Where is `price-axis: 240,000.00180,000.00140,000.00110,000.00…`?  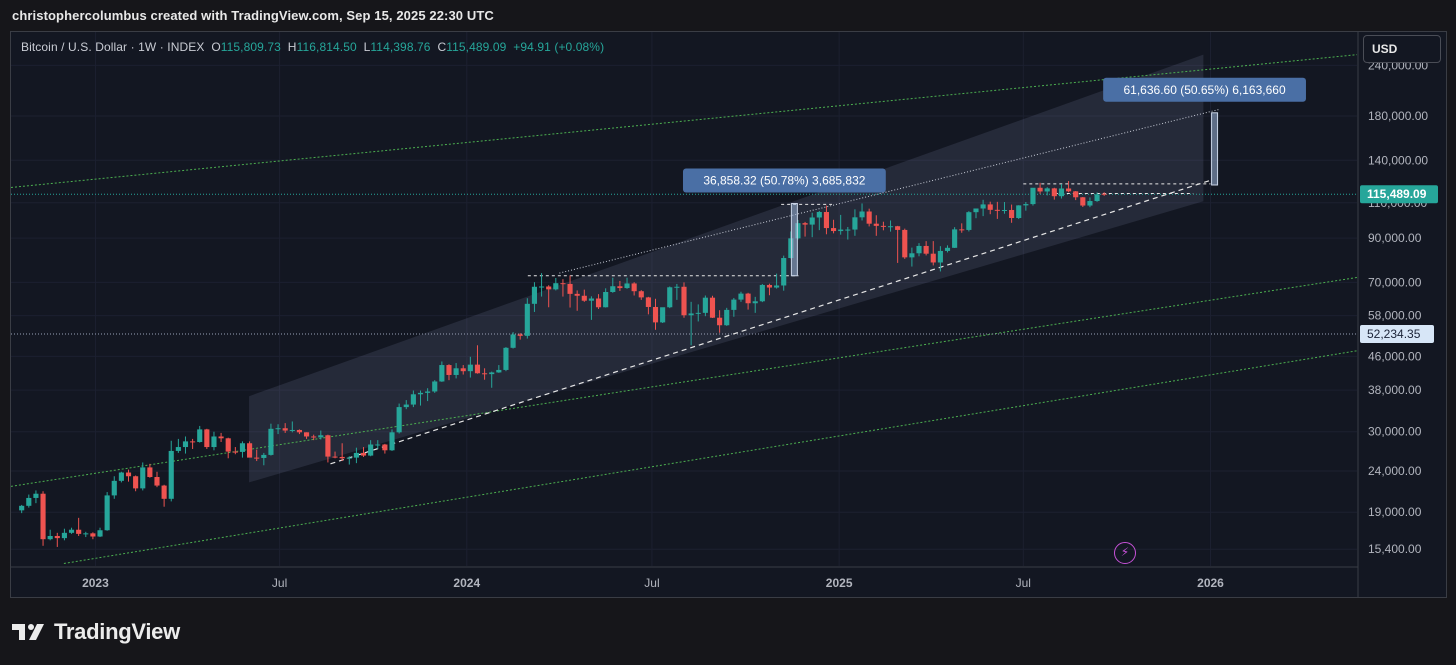 price-axis: 240,000.00180,000.00140,000.00110,000.00… is located at coordinates (1397, 314).